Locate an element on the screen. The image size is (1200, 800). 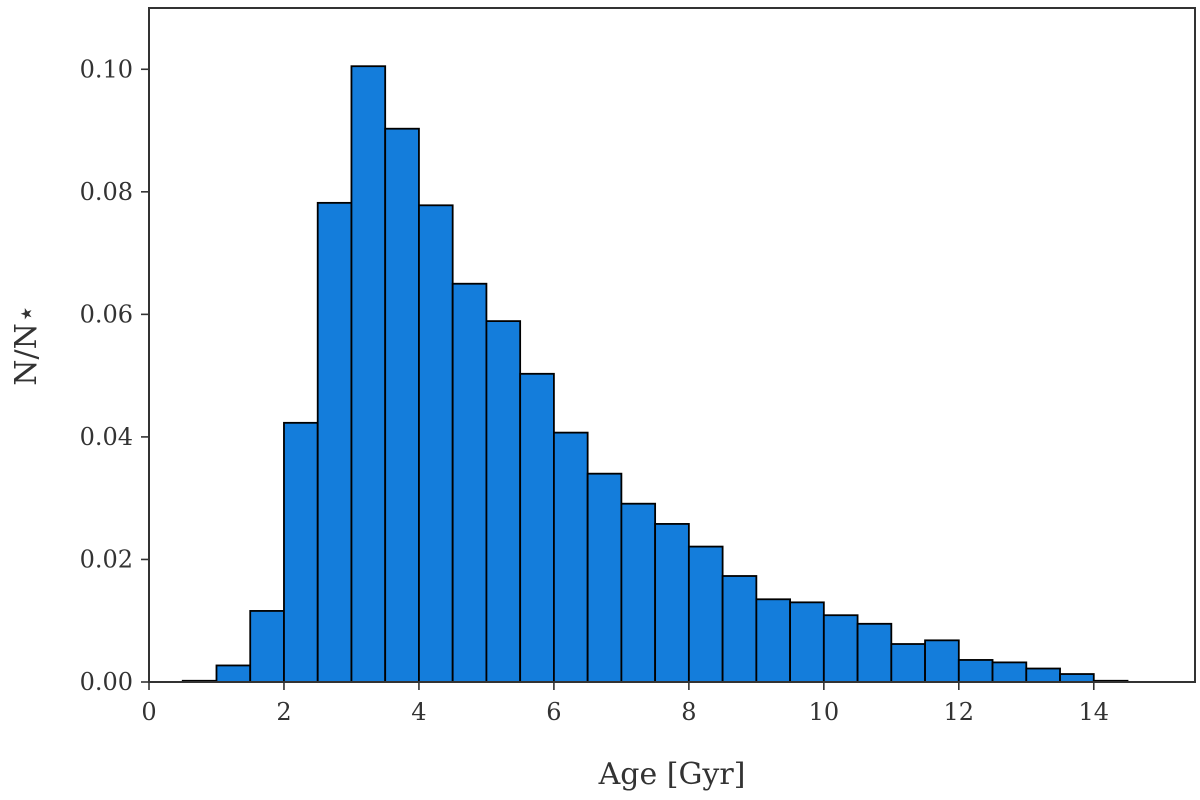
y-tick-label: 0.10 is located at coordinates (106, 69).